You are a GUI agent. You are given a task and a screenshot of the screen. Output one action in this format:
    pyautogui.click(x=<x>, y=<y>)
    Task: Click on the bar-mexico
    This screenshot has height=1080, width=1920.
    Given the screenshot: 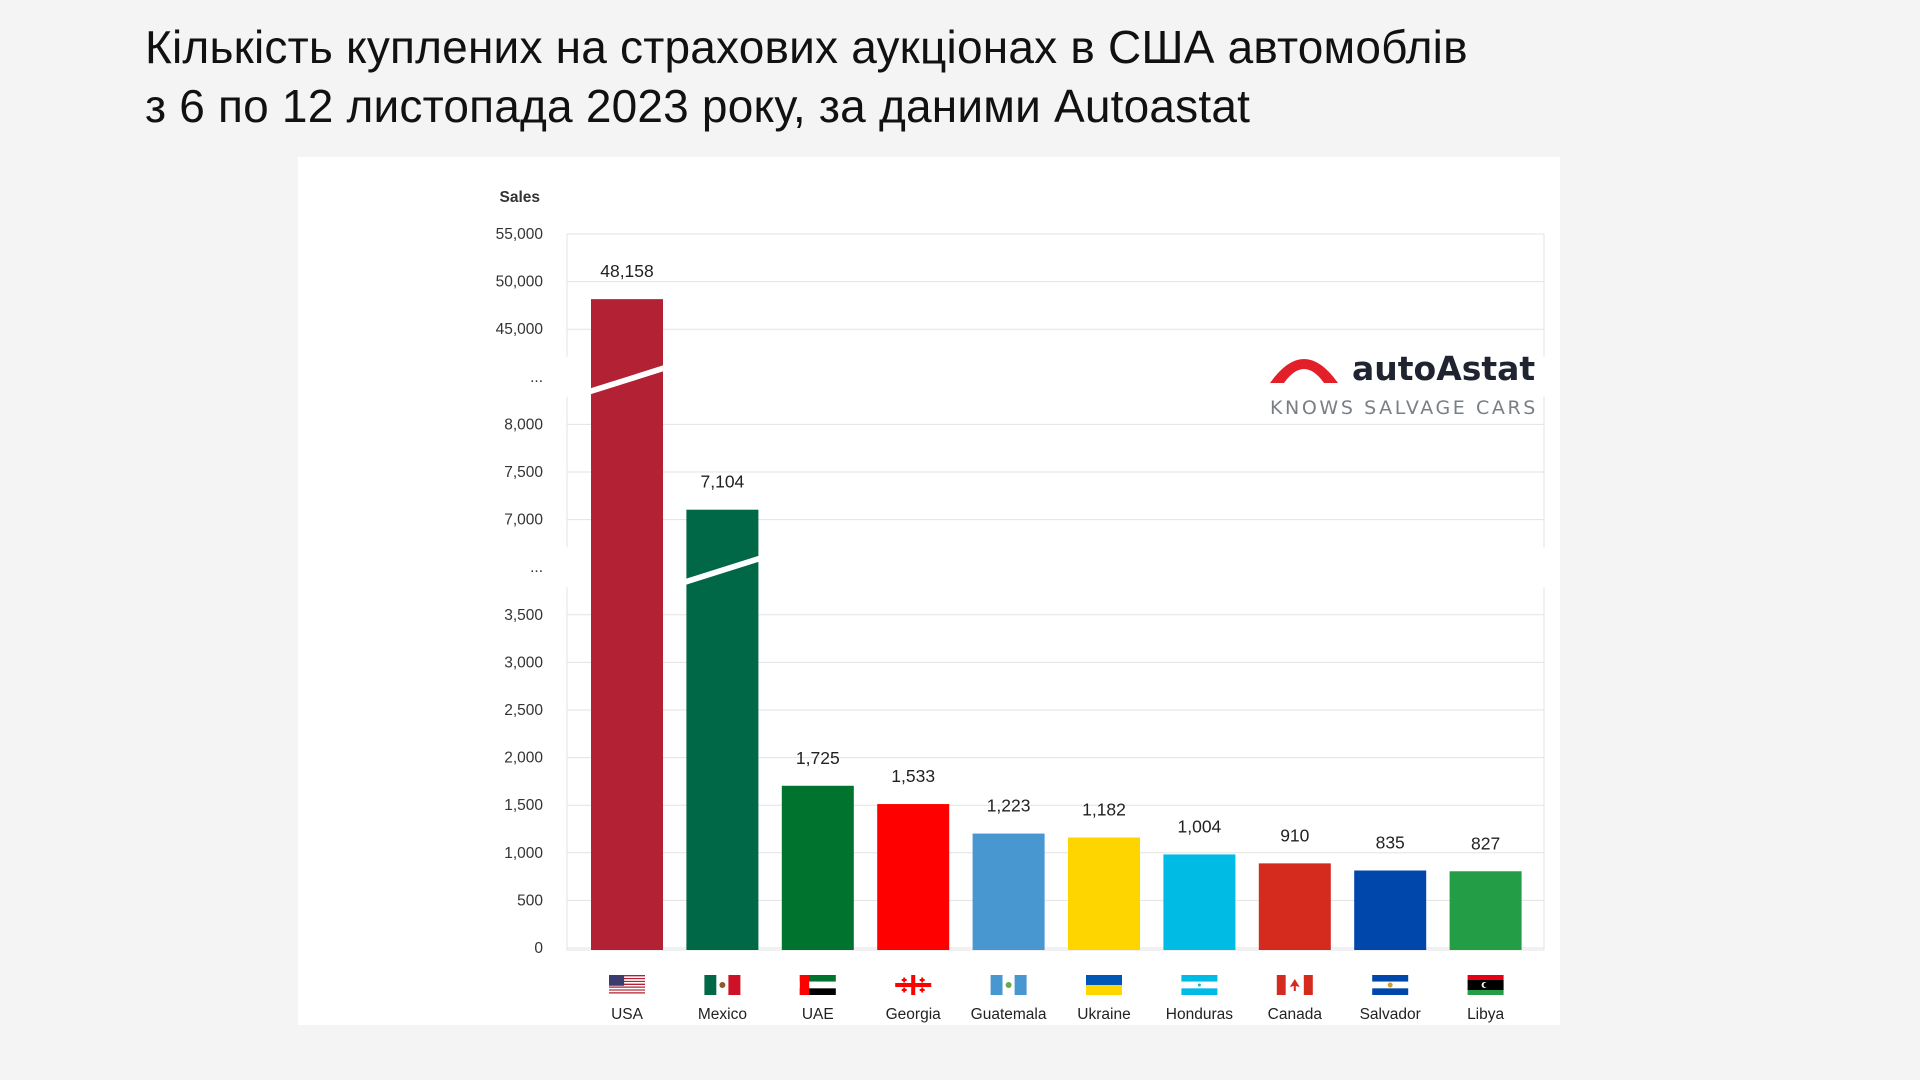 What is the action you would take?
    pyautogui.click(x=722, y=729)
    